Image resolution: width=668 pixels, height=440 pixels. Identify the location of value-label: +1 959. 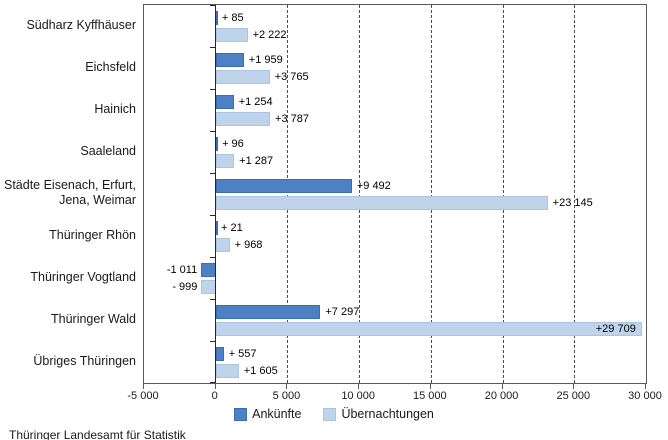
(265, 59).